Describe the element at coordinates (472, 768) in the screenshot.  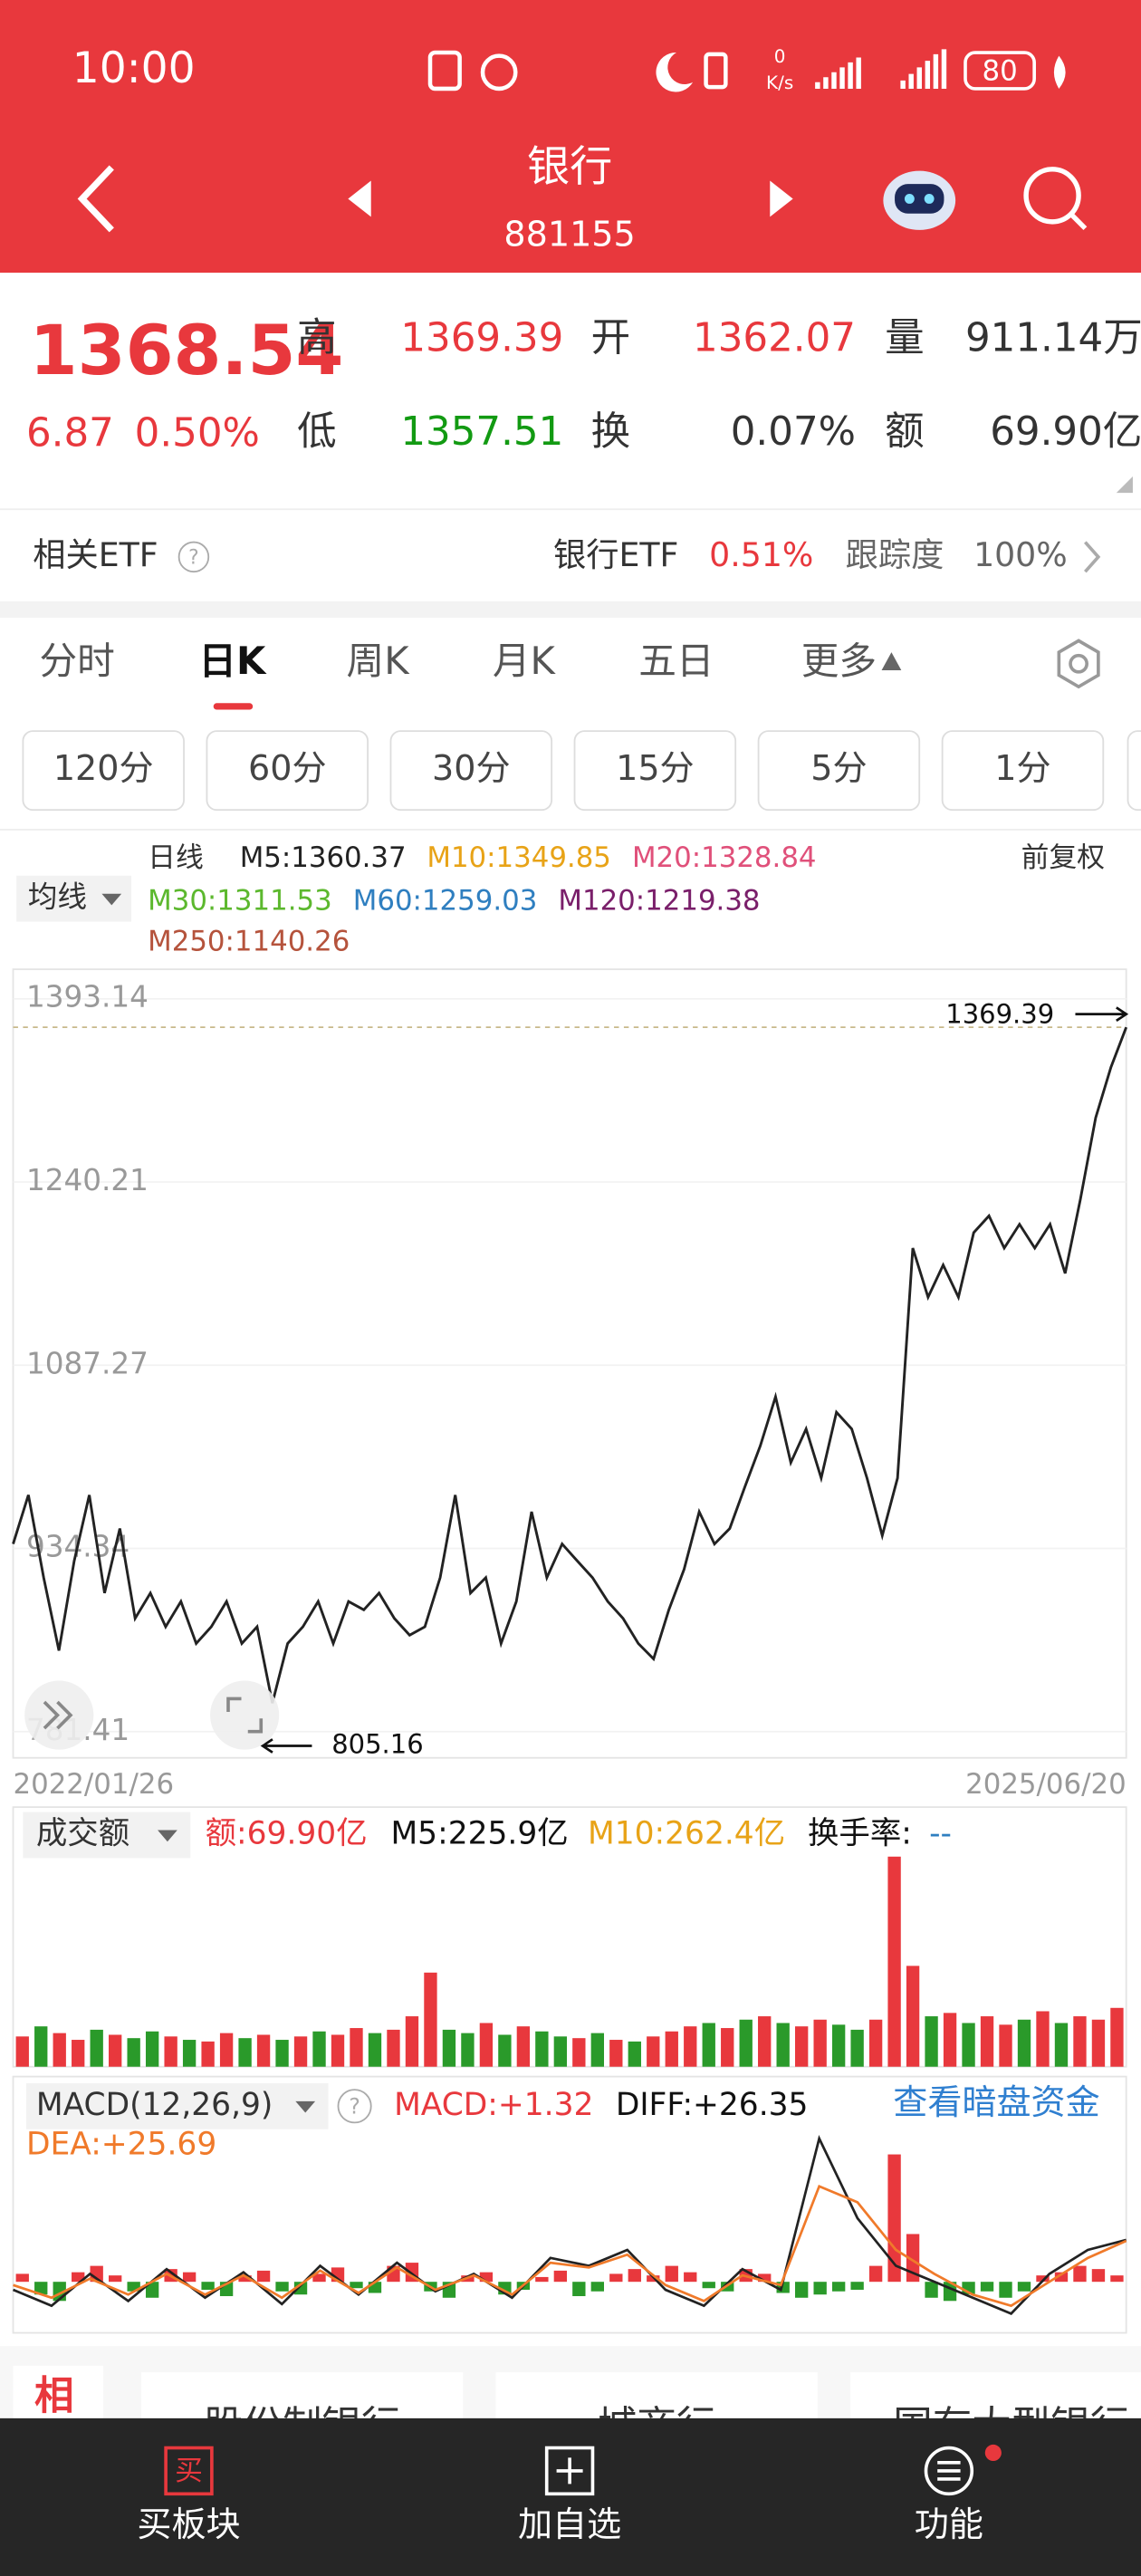
I see `interval-label: 30分` at that location.